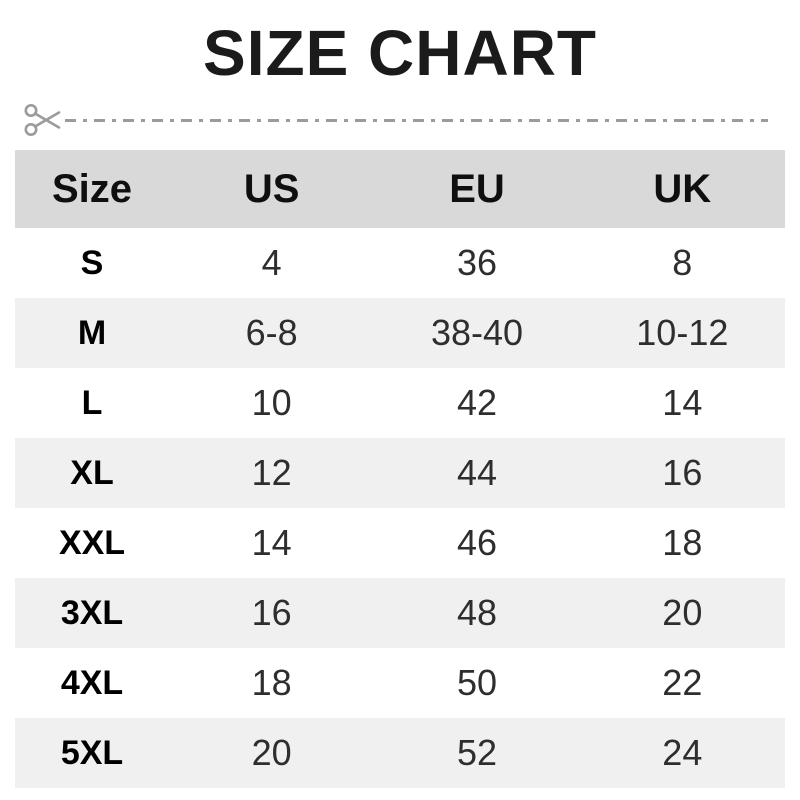 Image resolution: width=800 pixels, height=800 pixels. What do you see at coordinates (400, 753) in the screenshot?
I see `table-row: 5XL 20 52 24` at bounding box center [400, 753].